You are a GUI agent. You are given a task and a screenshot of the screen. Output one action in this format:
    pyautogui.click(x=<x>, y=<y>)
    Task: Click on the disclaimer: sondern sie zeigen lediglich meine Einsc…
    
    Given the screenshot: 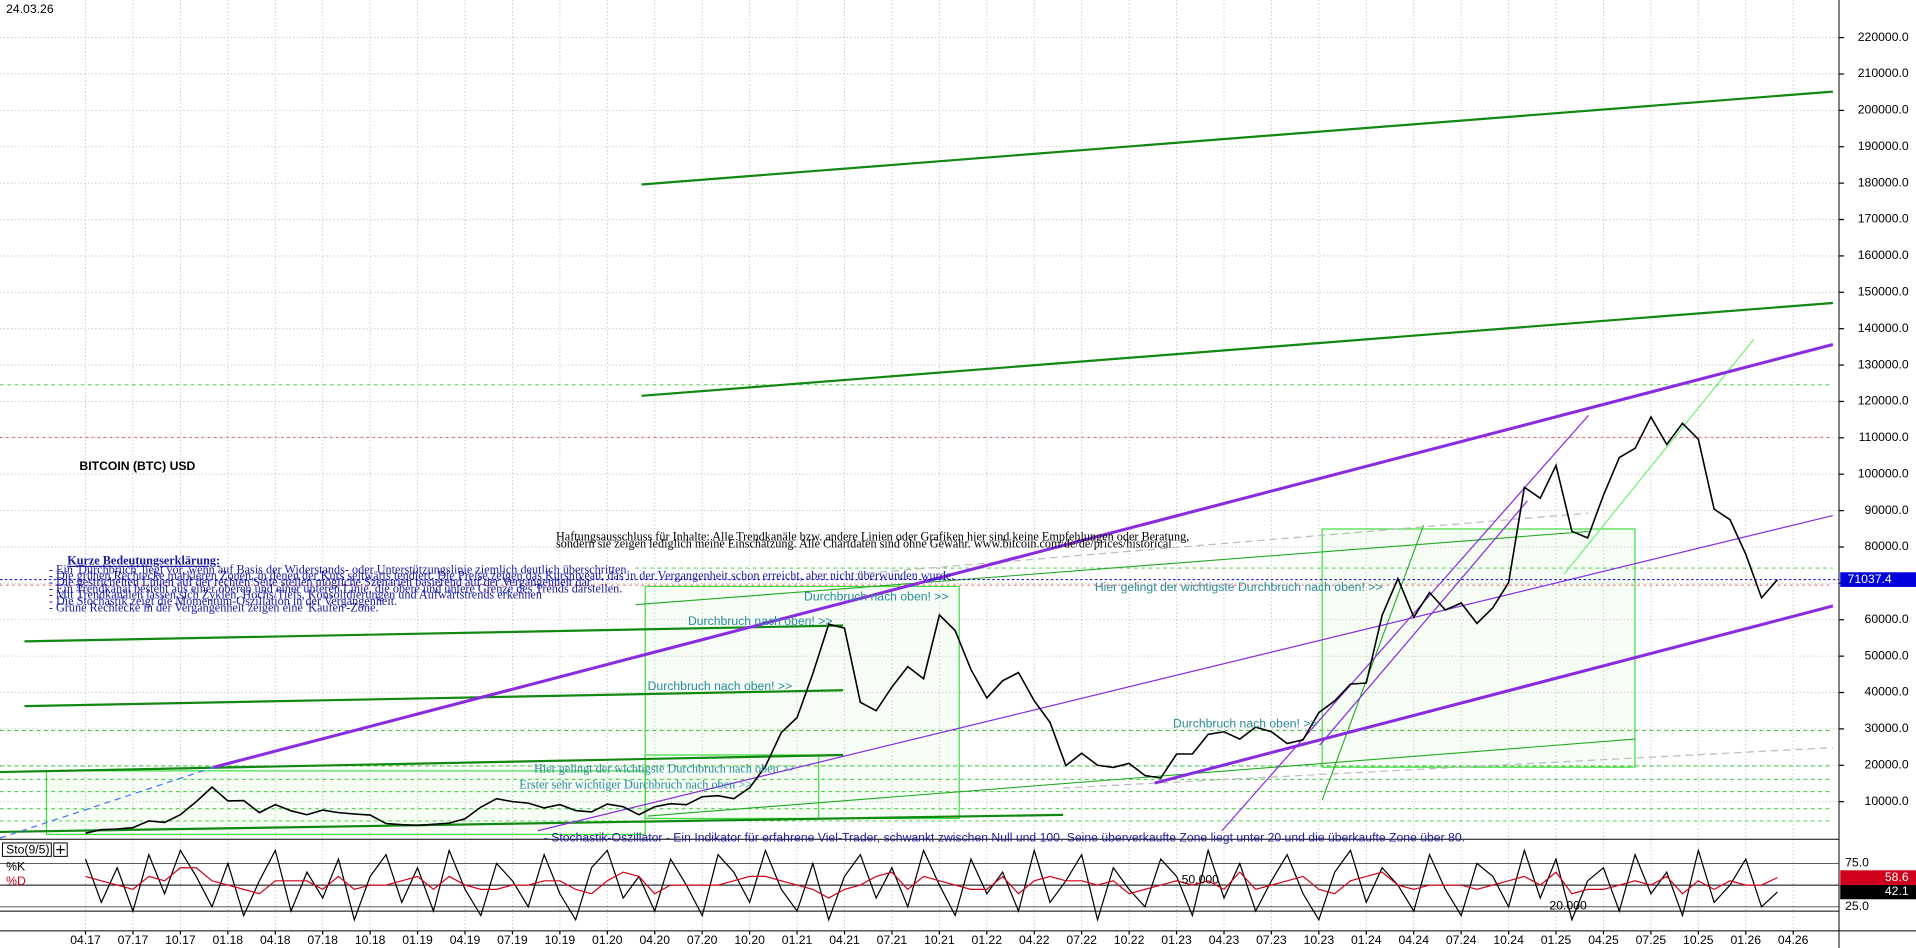 What is the action you would take?
    pyautogui.click(x=864, y=544)
    